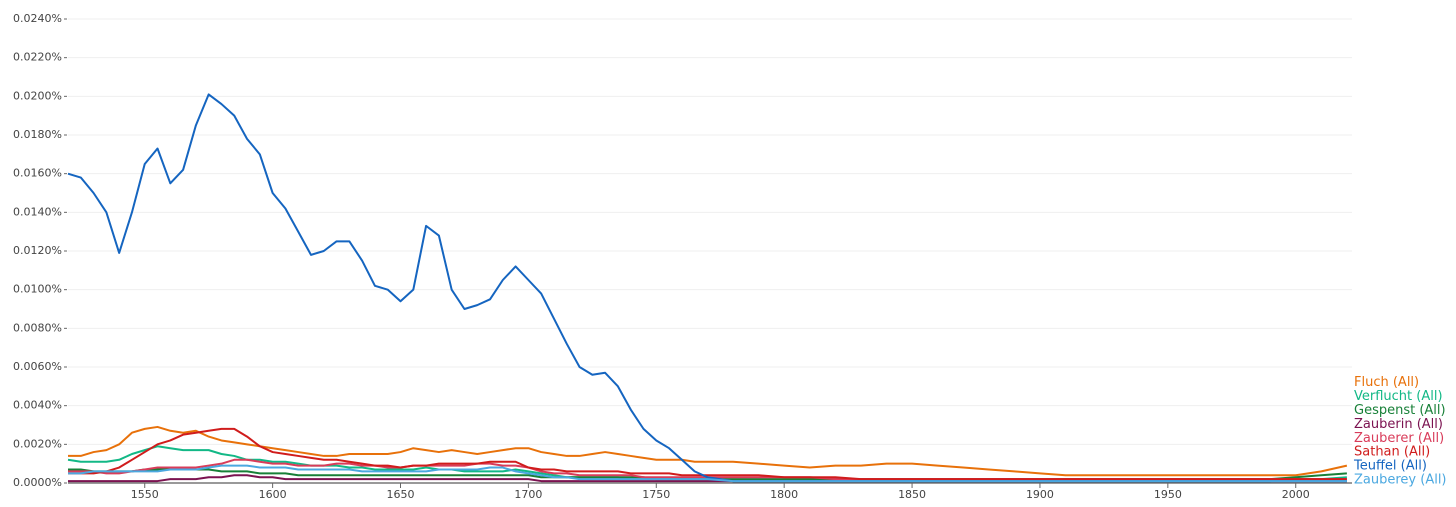 The image size is (1456, 507). I want to click on y-tick-label: 0.0100%, so click(37, 289).